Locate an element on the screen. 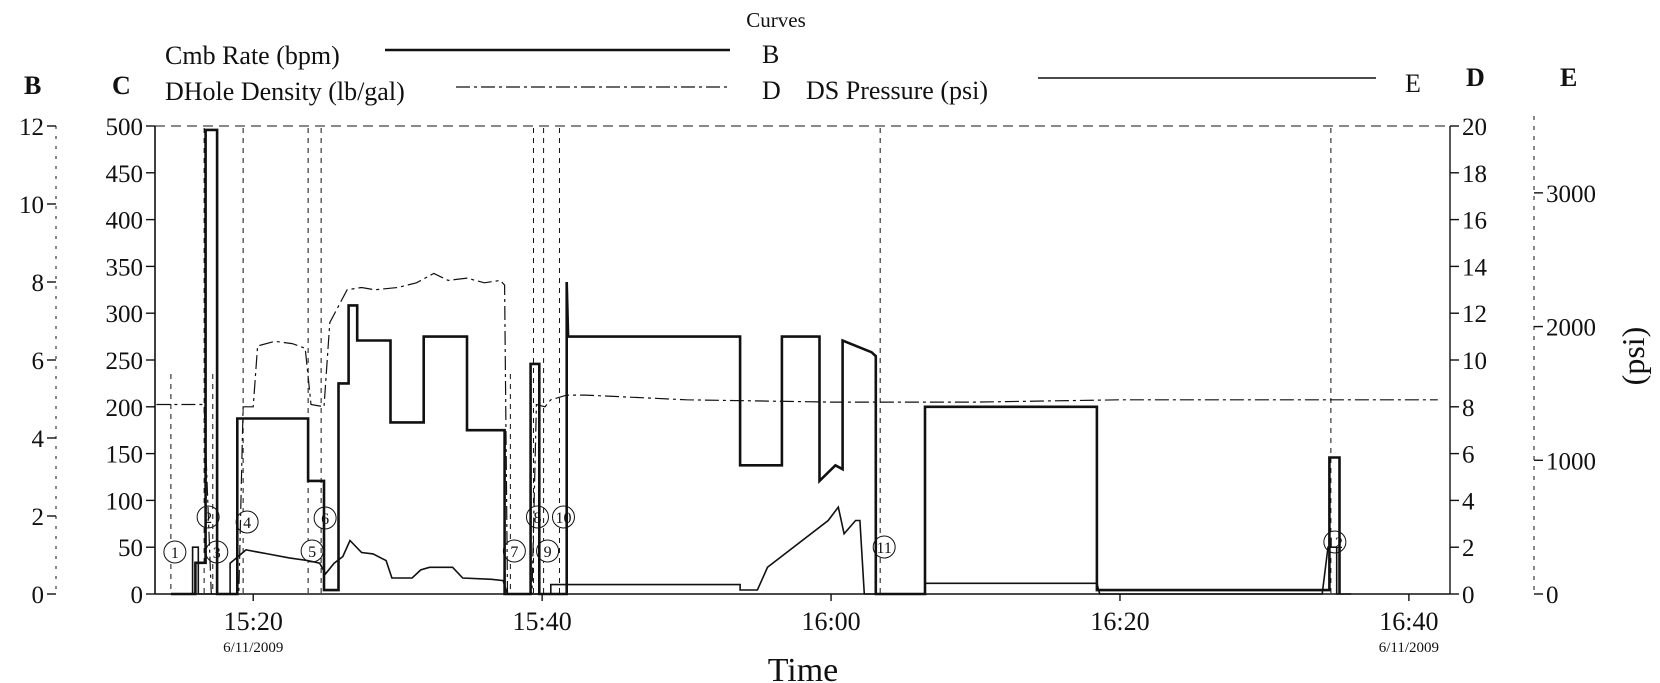 This screenshot has width=1660, height=683. axis-e-title: E is located at coordinates (1568, 77).